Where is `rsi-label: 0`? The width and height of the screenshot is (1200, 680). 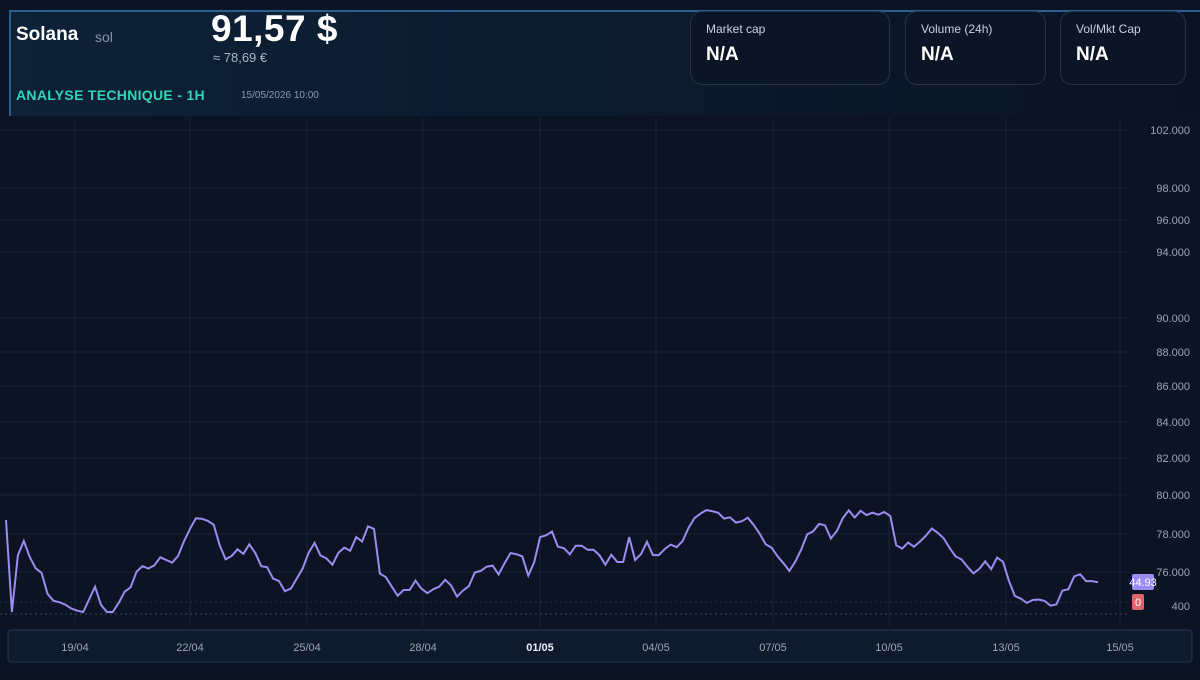
rsi-label: 0 is located at coordinates (1138, 603).